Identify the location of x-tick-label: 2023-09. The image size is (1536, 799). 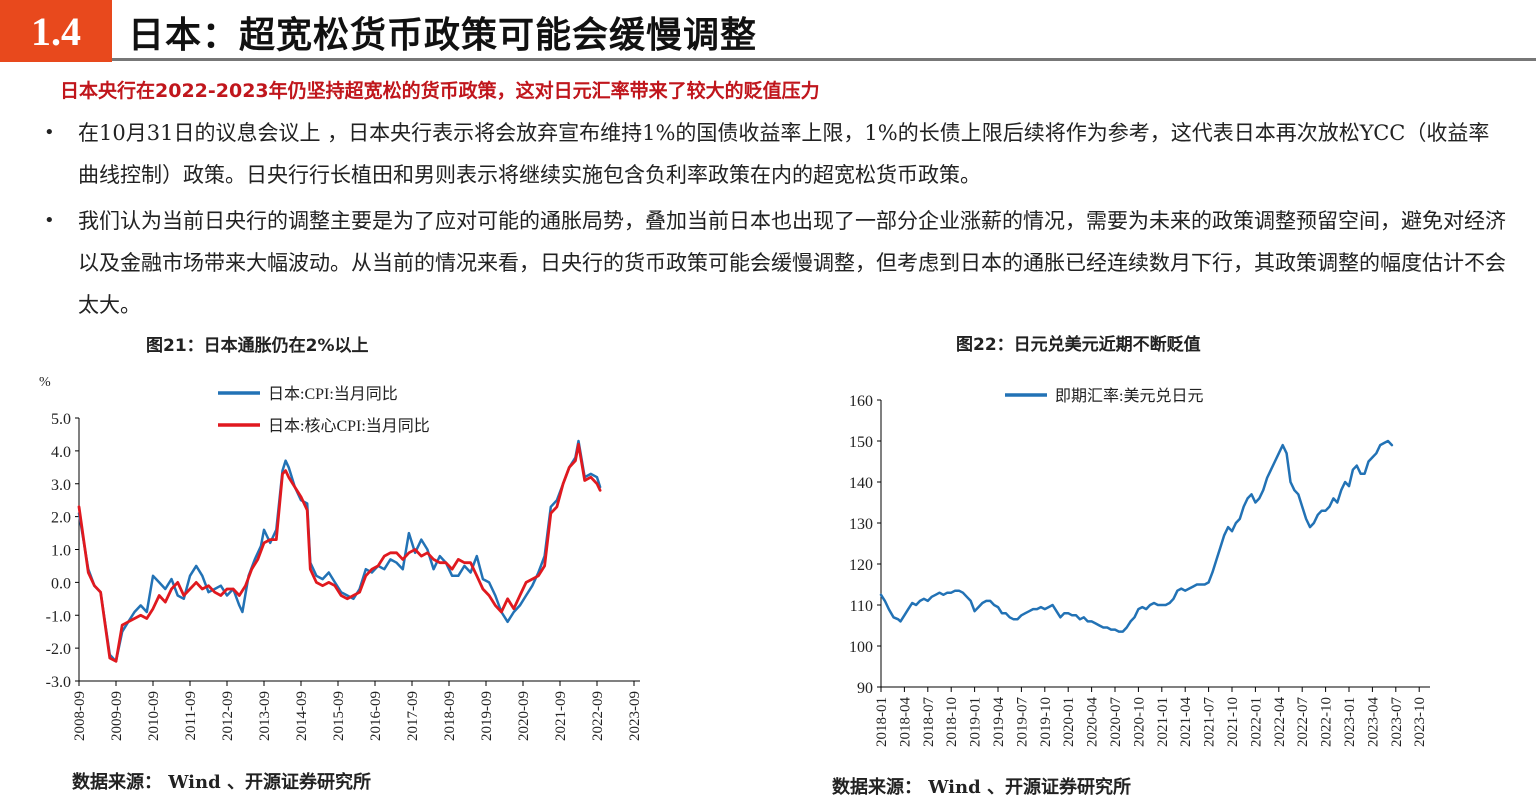
(635, 716).